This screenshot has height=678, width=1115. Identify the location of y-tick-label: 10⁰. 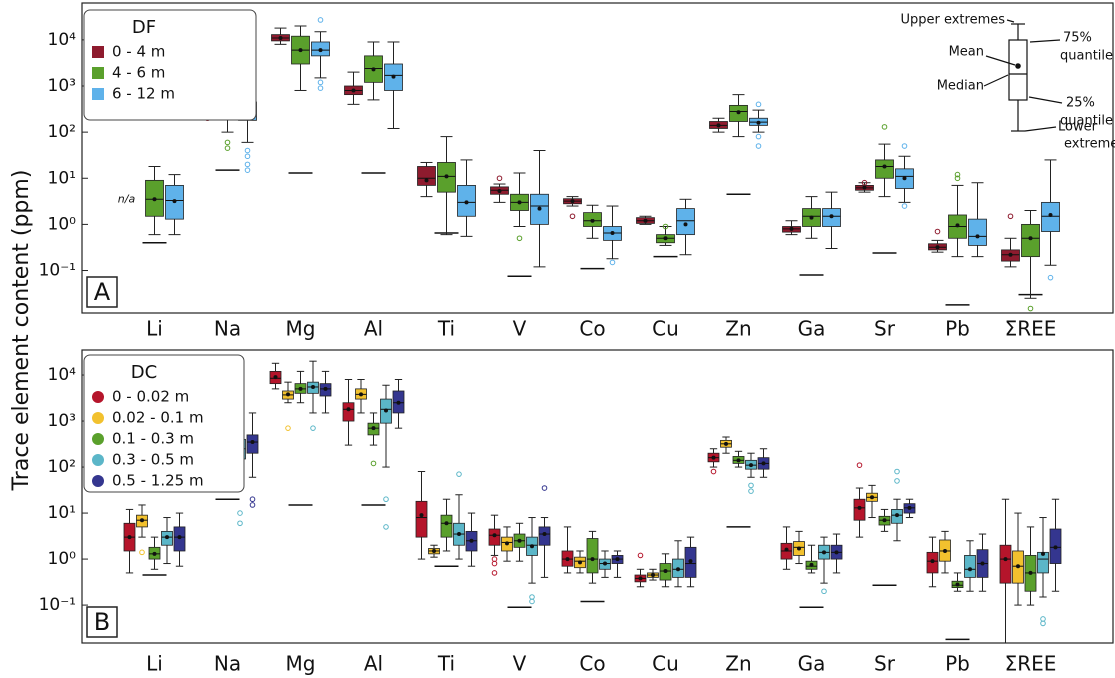
(62, 559).